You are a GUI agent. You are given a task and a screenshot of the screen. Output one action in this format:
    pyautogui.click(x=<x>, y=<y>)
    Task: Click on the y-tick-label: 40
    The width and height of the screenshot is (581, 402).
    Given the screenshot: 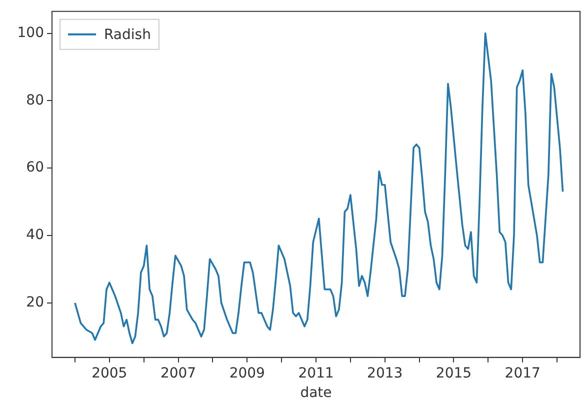 What is the action you would take?
    pyautogui.click(x=35, y=235)
    